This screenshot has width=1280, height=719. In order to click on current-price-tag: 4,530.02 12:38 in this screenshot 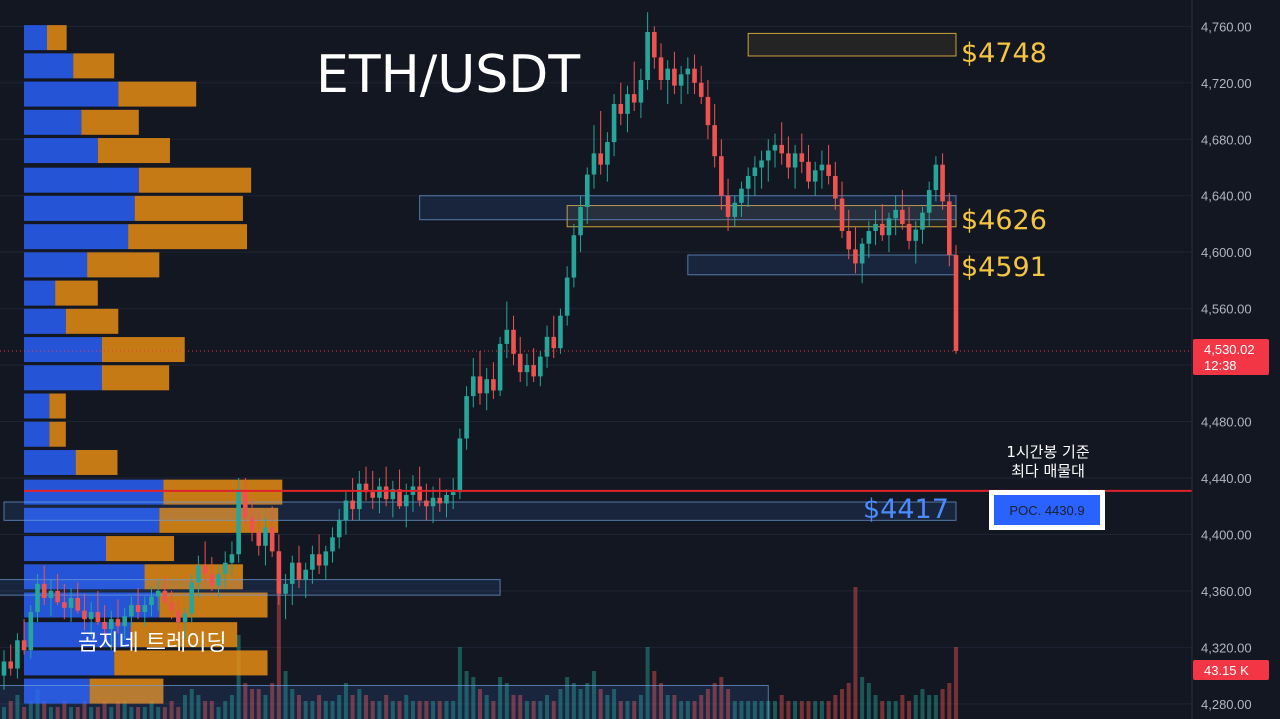, I will do `click(1231, 357)`.